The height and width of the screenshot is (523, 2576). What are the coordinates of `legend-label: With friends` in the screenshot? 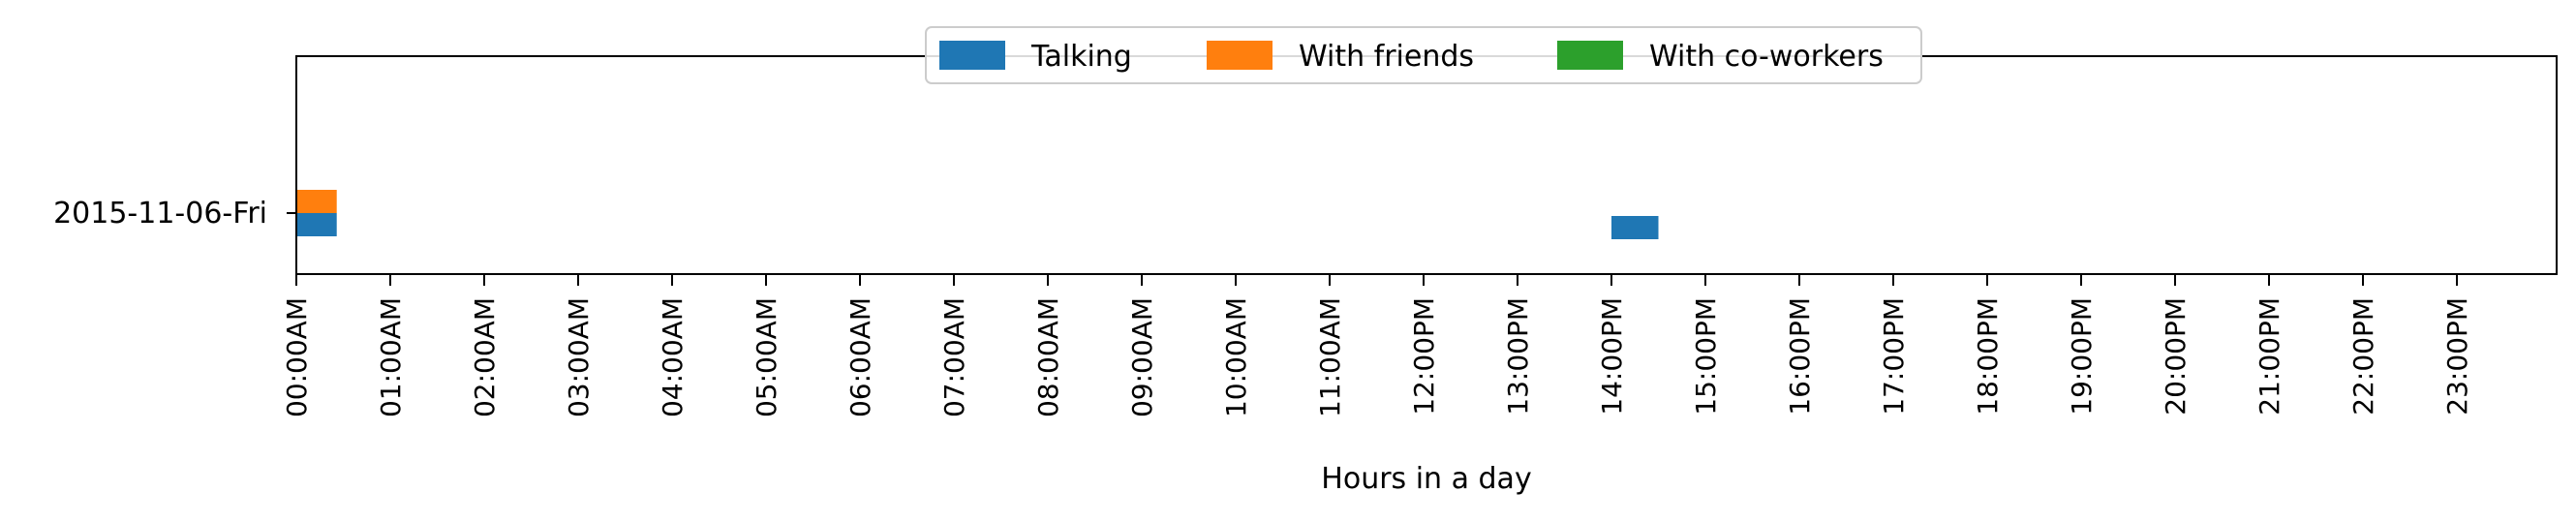 It's located at (1386, 57).